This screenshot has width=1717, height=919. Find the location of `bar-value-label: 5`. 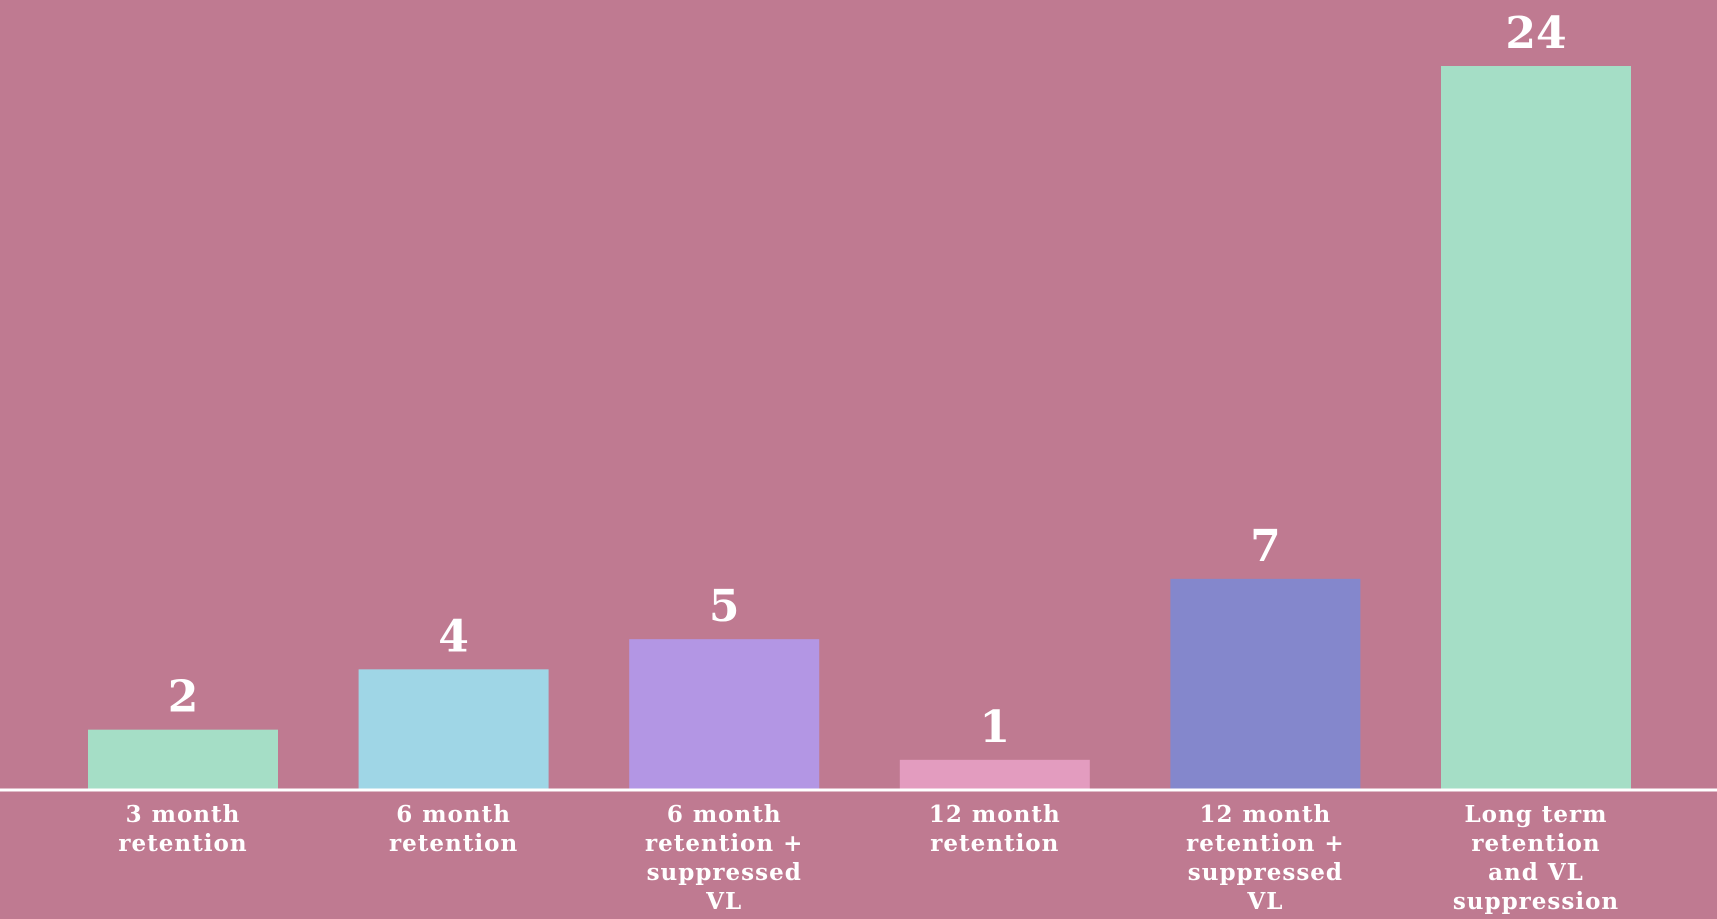

bar-value-label: 5 is located at coordinates (724, 606).